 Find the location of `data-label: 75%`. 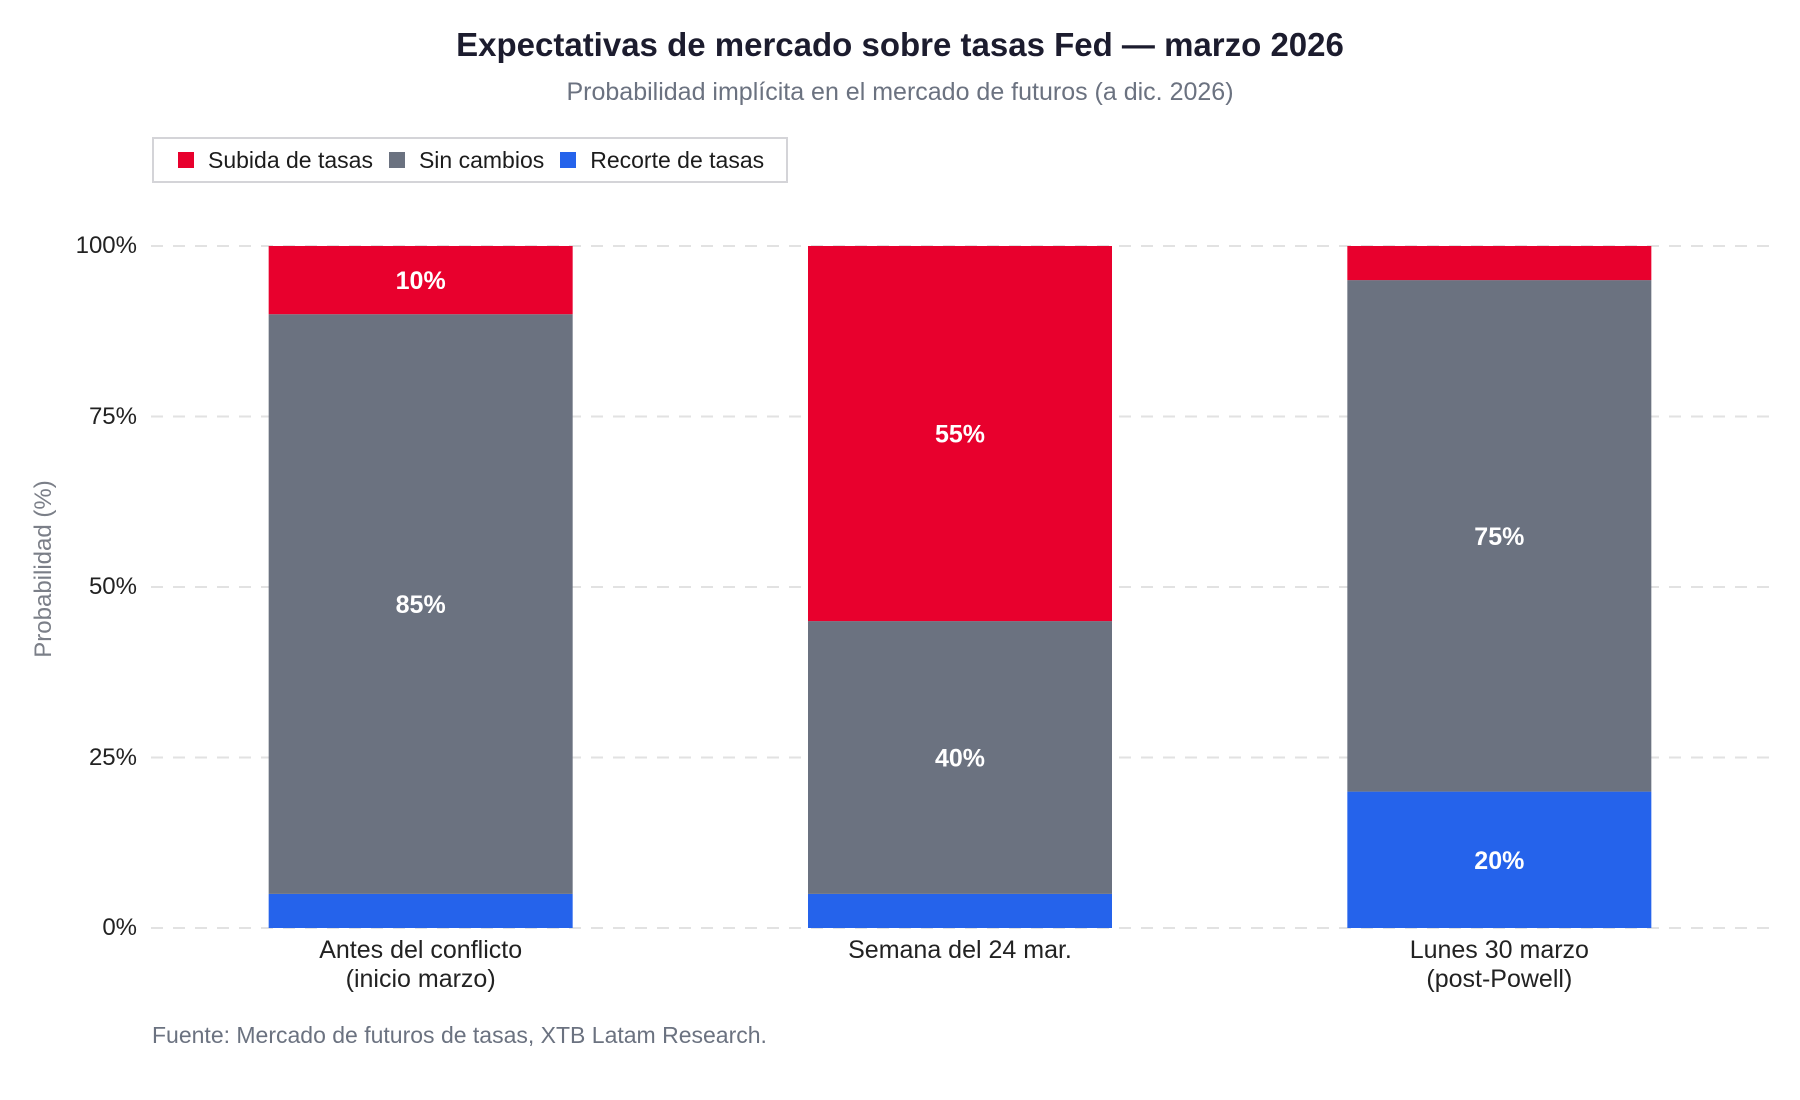

data-label: 75% is located at coordinates (1499, 537).